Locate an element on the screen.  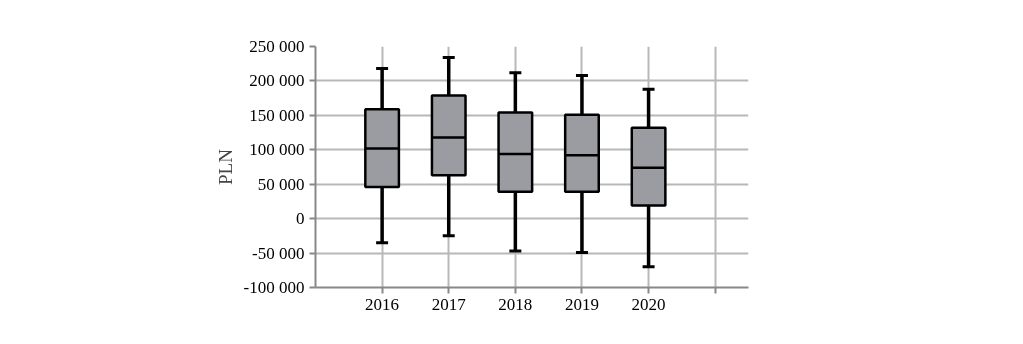
x-tick-label: 2016 is located at coordinates (382, 304).